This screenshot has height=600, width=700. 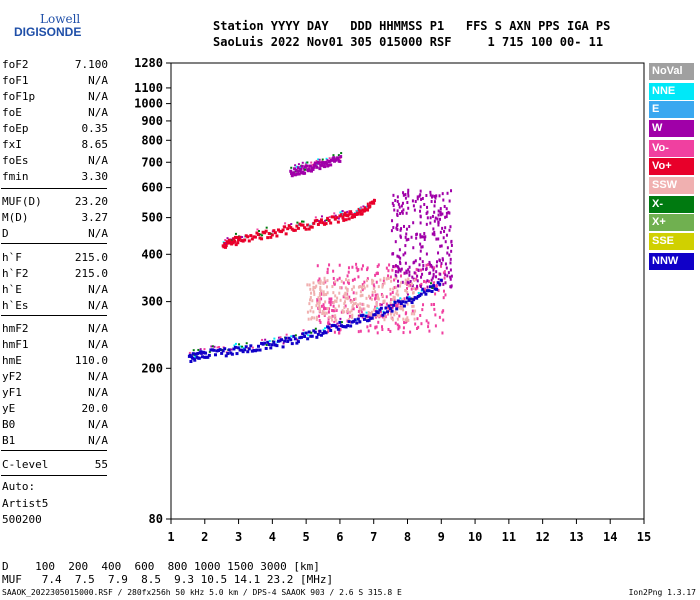 What do you see at coordinates (55, 66) in the screenshot?
I see `param-row-0: foF2 7.100` at bounding box center [55, 66].